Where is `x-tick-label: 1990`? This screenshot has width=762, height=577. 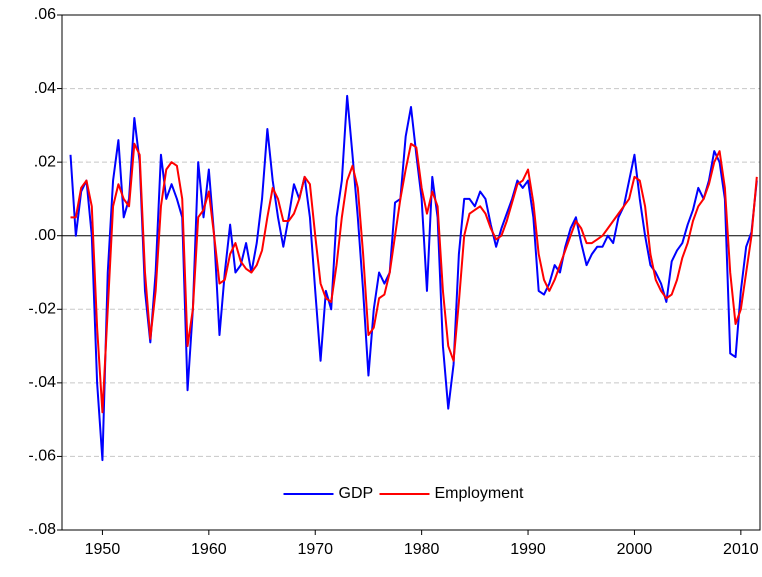 x-tick-label: 1990 is located at coordinates (528, 549).